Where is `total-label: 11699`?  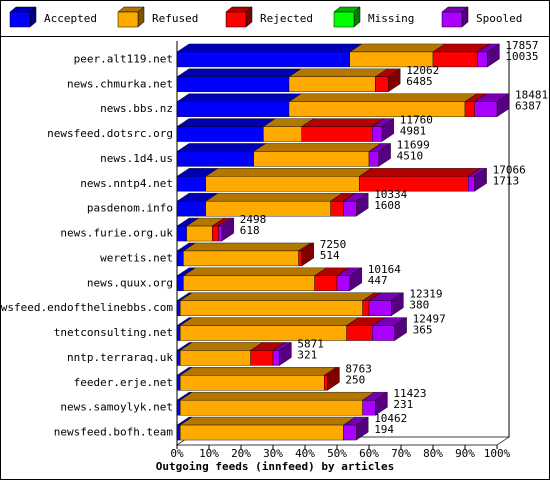 total-label: 11699 is located at coordinates (413, 144).